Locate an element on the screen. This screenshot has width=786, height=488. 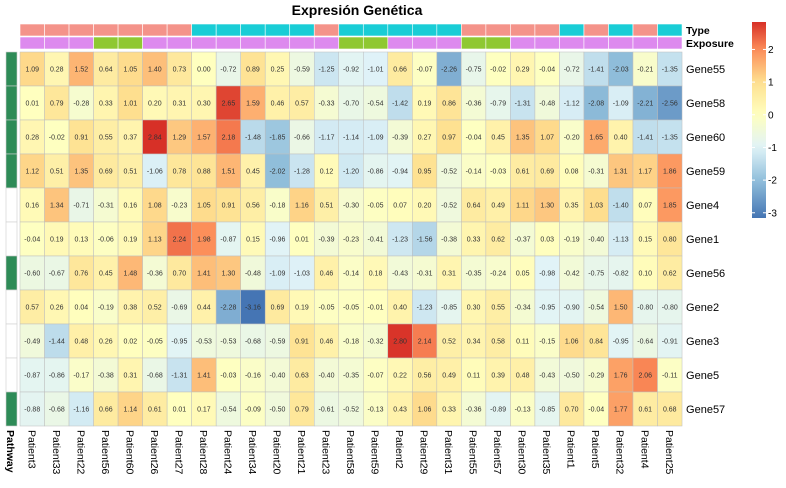
cell-value-label: -1.48 is located at coordinates (253, 138).